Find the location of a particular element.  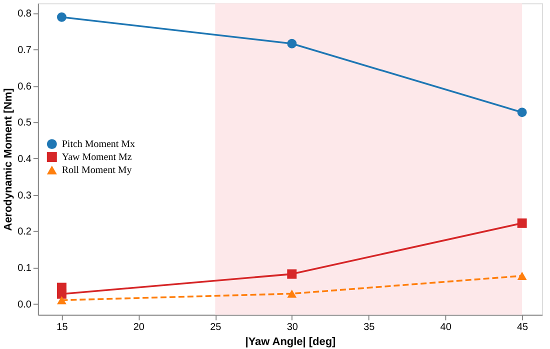

y-axis-title: Aerodynamic Moment [Nm] is located at coordinates (8, 159).